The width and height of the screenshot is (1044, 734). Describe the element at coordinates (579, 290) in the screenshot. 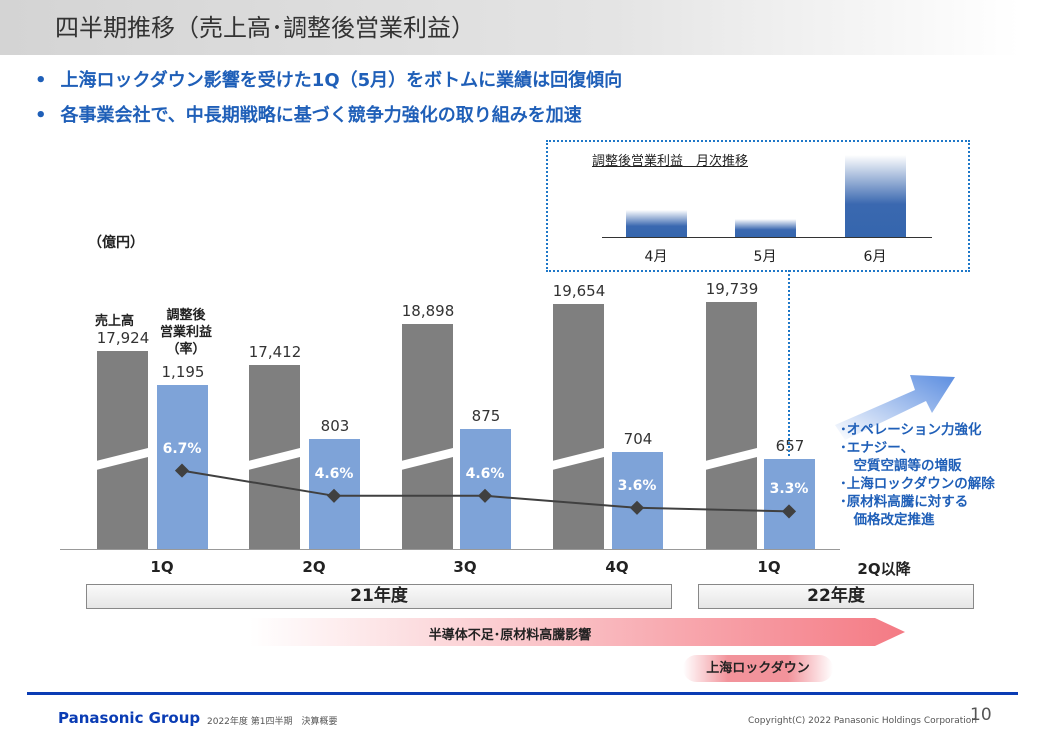

I see `sales-value-label: 19,654` at that location.